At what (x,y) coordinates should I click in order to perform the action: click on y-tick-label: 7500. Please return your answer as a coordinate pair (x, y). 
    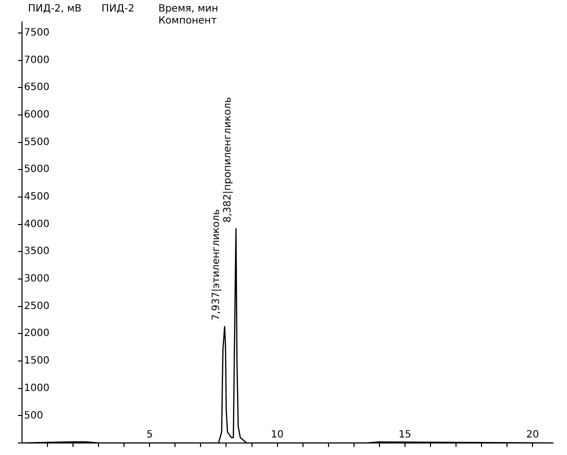
    Looking at the image, I should click on (37, 33).